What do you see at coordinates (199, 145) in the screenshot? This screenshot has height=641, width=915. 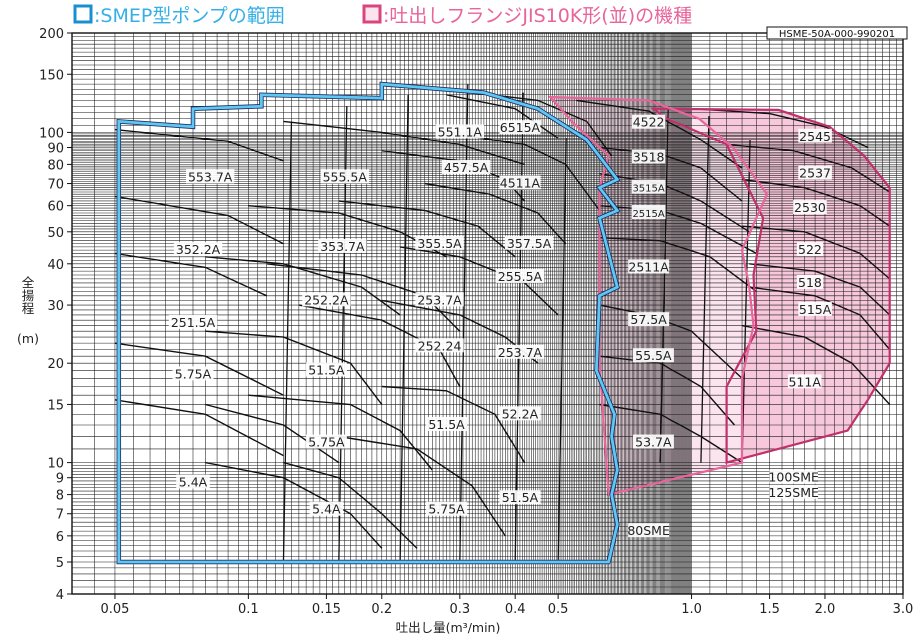 I see `pump-curve-553-7A` at bounding box center [199, 145].